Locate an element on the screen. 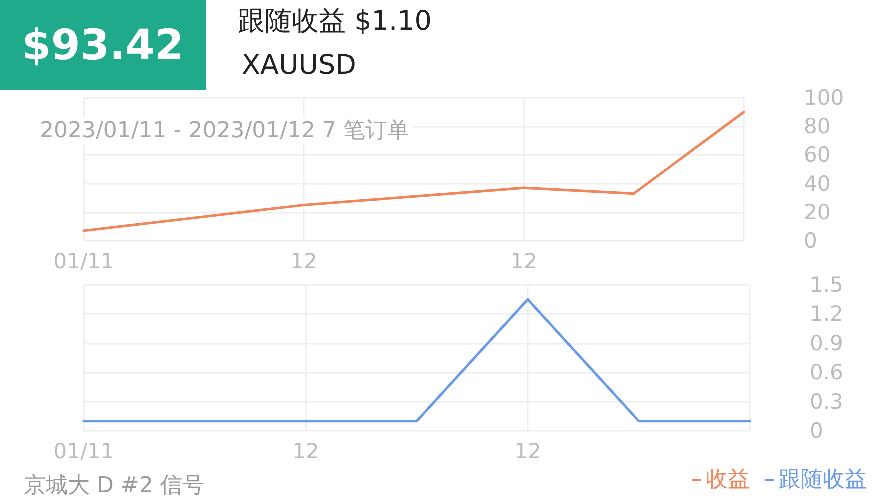 Image resolution: width=880 pixels, height=500 pixels. y-tick-label: 1.5 is located at coordinates (827, 285).